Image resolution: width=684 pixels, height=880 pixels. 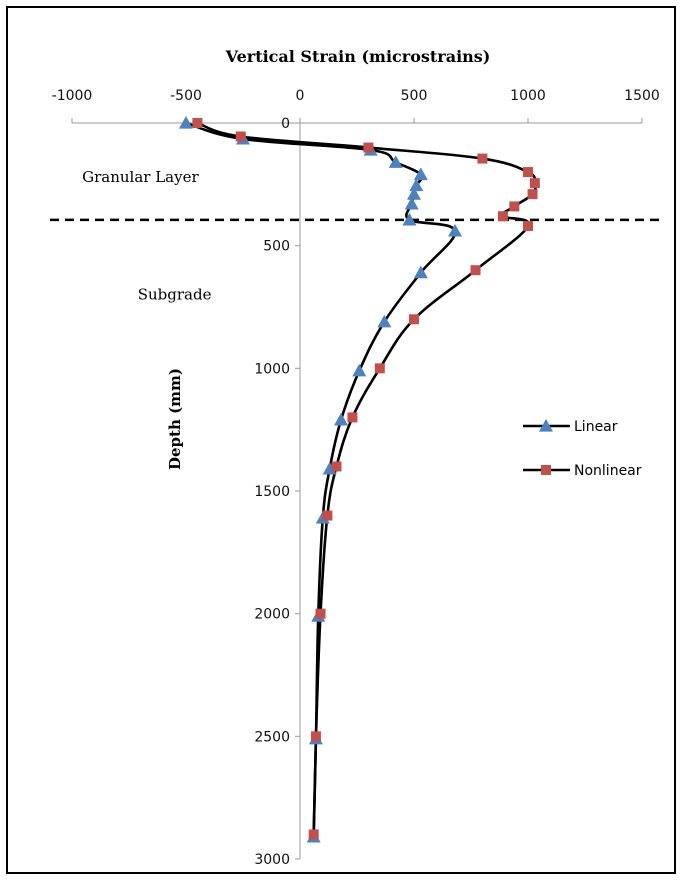 I want to click on y-axis-label: Depth (mm), so click(x=175, y=419).